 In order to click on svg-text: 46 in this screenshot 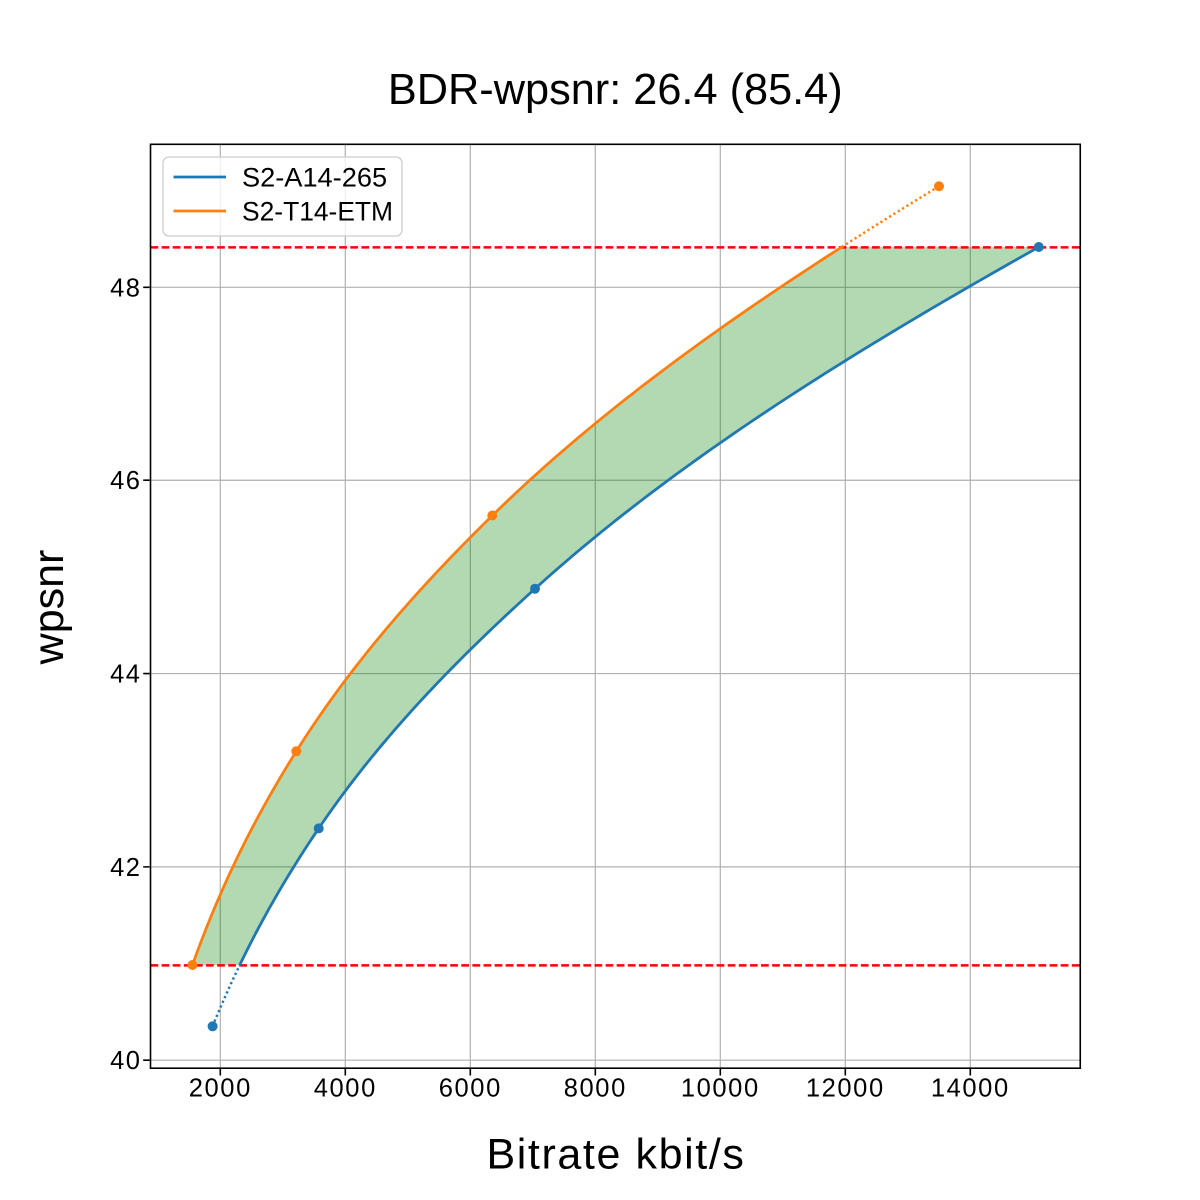, I will do `click(125, 481)`.